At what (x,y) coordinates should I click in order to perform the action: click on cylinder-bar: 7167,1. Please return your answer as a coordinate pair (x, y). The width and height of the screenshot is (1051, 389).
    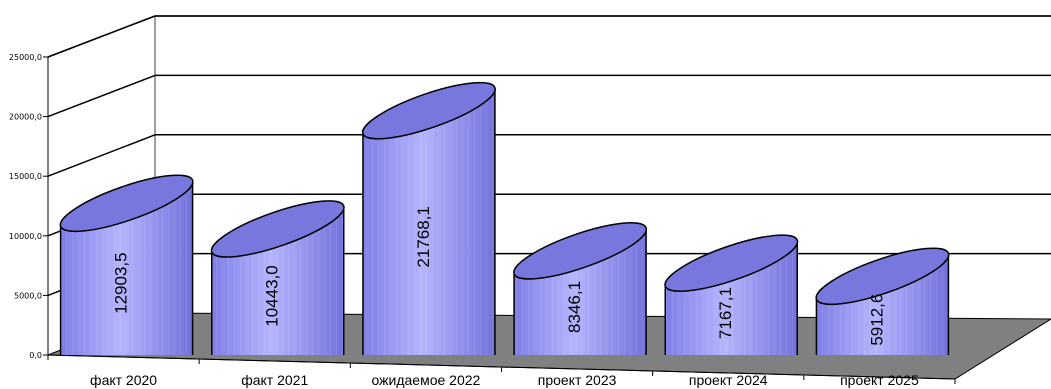
    Looking at the image, I should click on (731, 294).